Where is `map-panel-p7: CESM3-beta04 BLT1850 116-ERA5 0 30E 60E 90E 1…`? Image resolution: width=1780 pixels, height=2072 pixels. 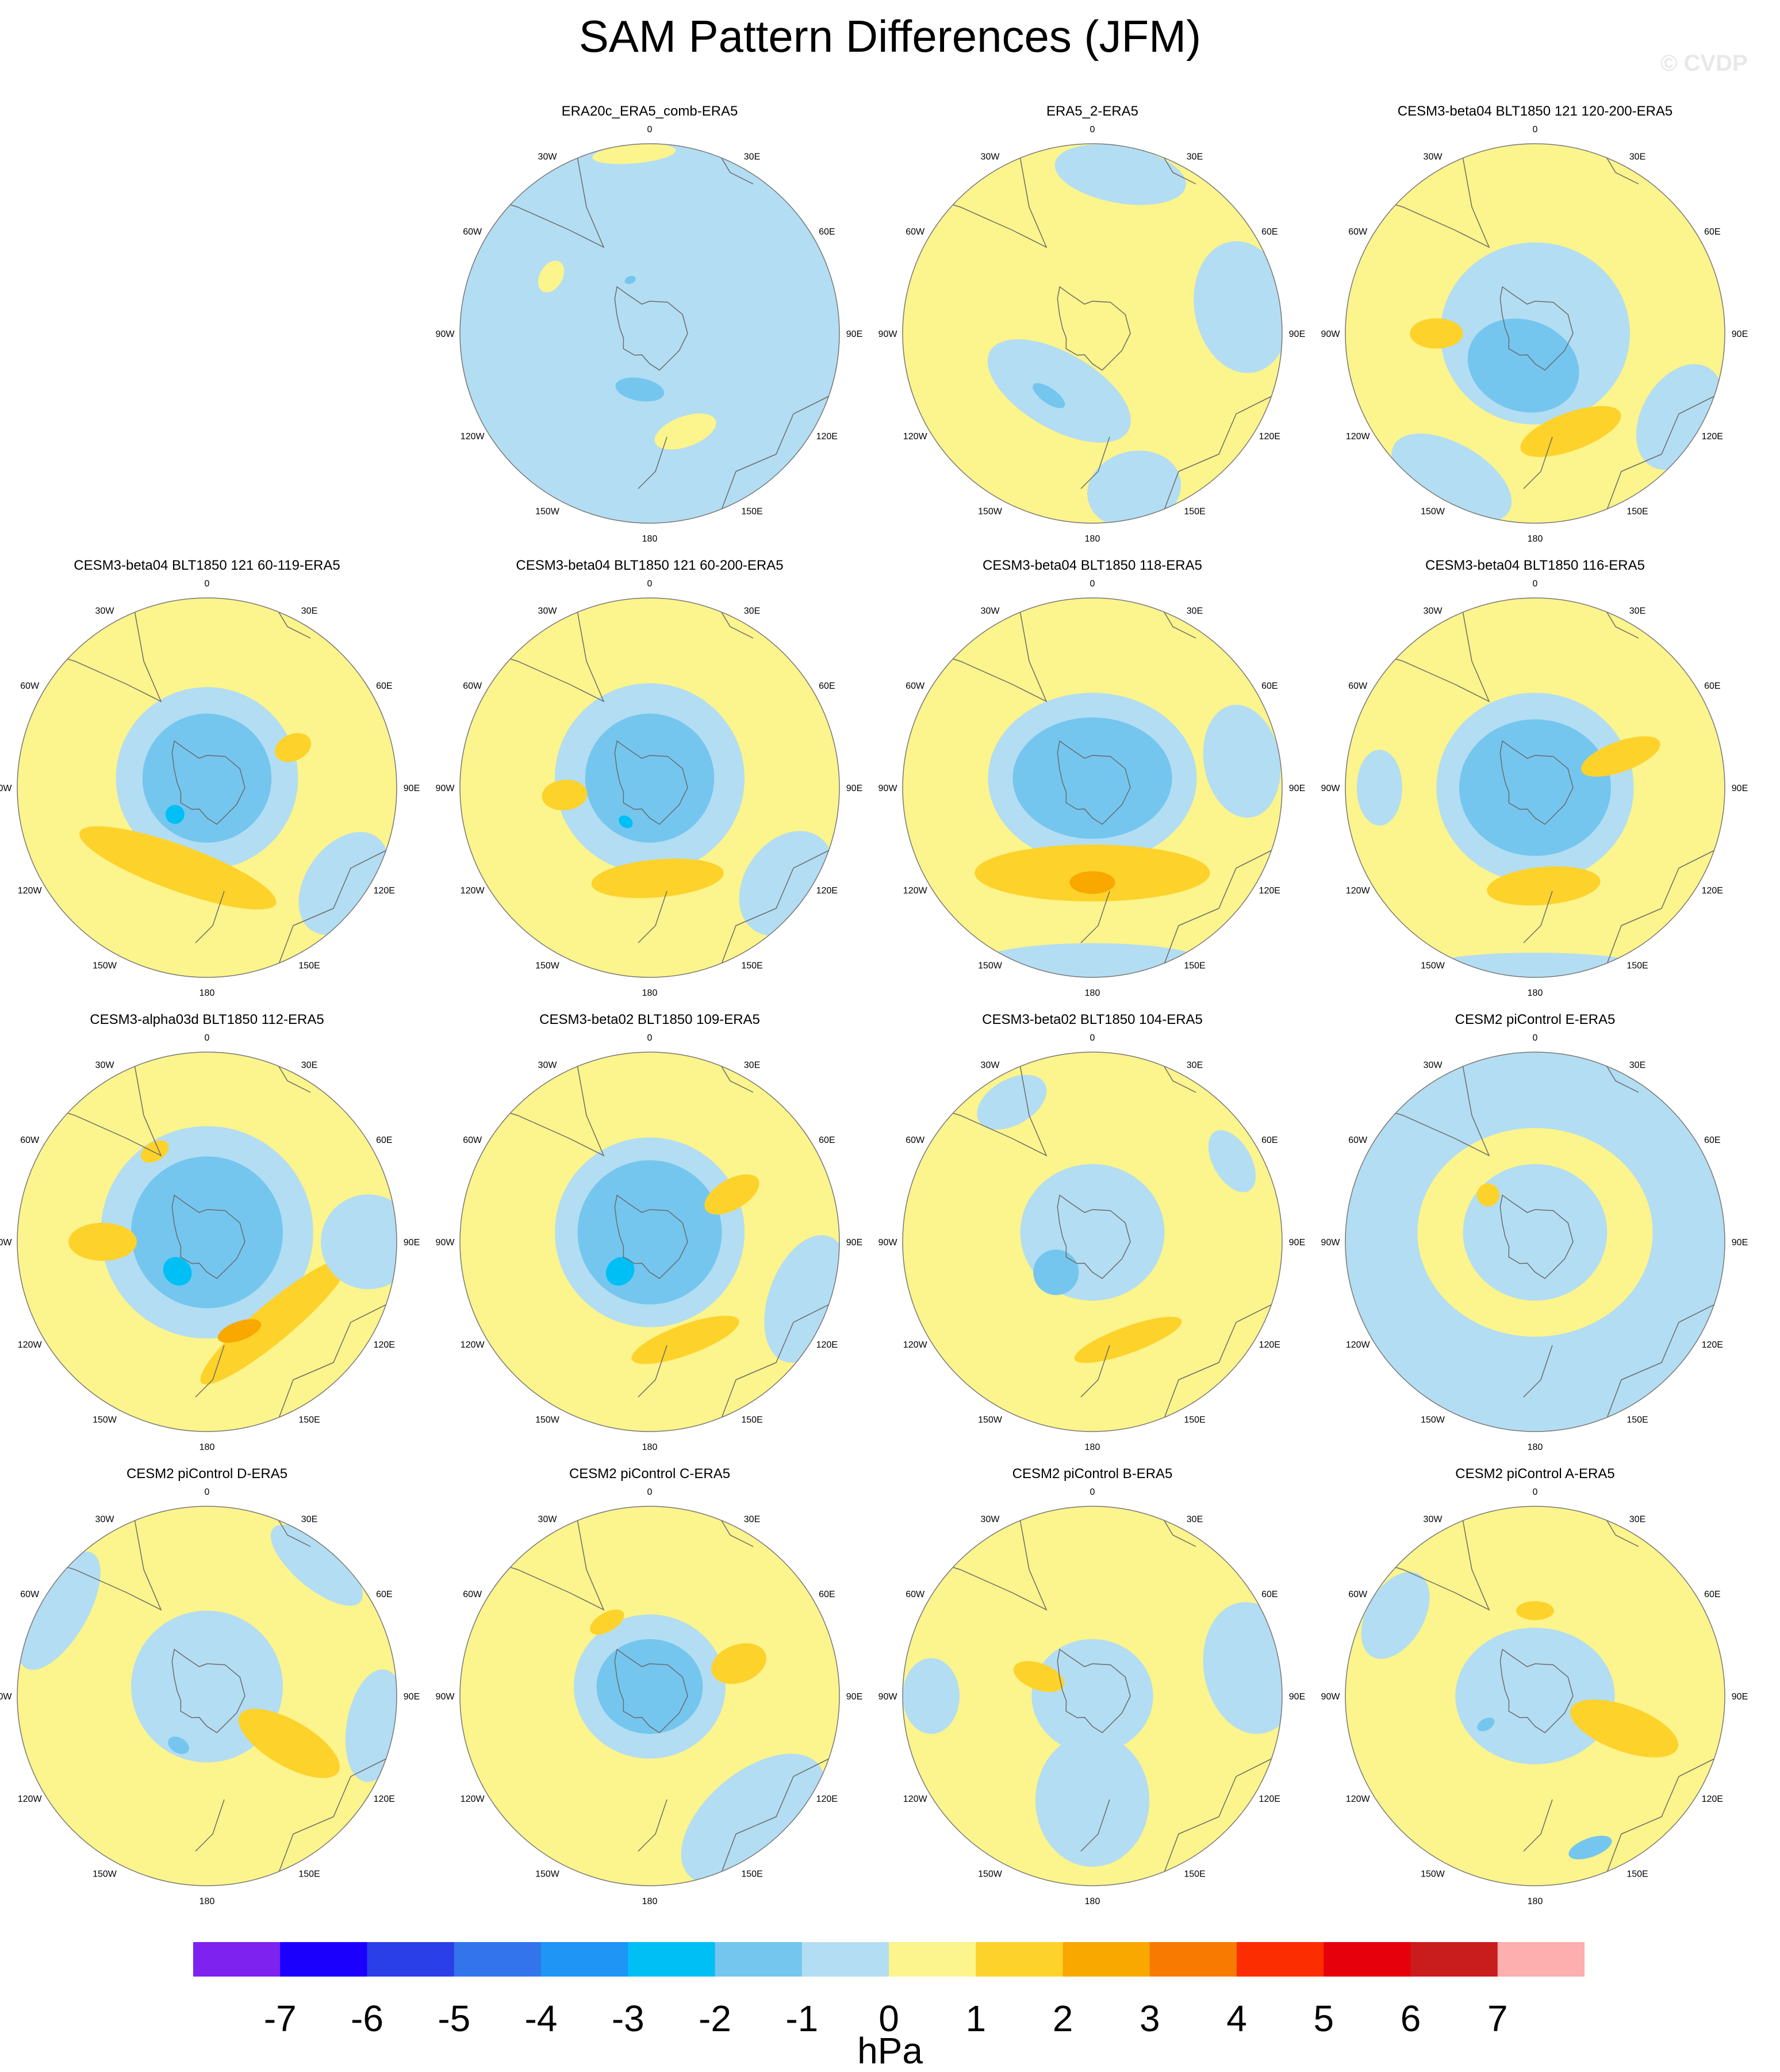
map-panel-p7: CESM3-beta04 BLT1850 116-ERA5 0 30E 60E 90E 1… is located at coordinates (1534, 782).